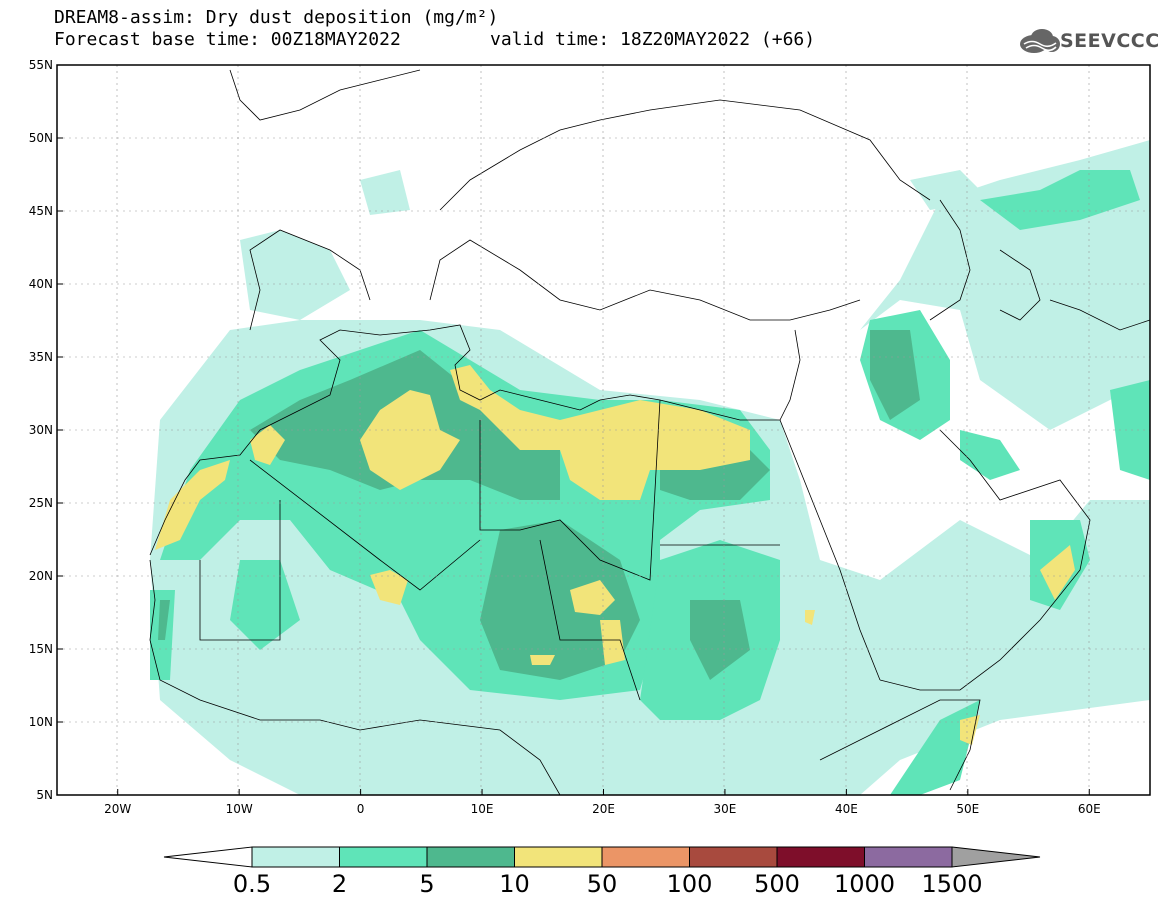 Image resolution: width=1165 pixels, height=907 pixels. What do you see at coordinates (427, 884) in the screenshot?
I see `colorbar-label: 5` at bounding box center [427, 884].